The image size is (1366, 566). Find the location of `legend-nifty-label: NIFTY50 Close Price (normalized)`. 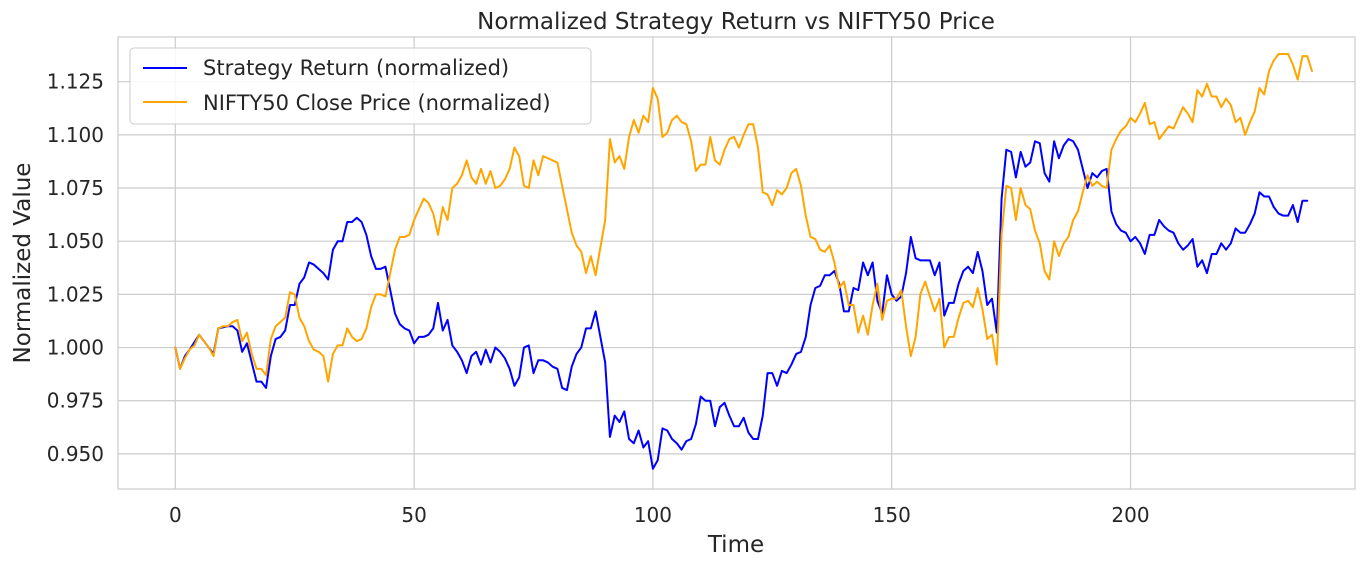

legend-nifty-label: NIFTY50 Close Price (normalized) is located at coordinates (377, 103).